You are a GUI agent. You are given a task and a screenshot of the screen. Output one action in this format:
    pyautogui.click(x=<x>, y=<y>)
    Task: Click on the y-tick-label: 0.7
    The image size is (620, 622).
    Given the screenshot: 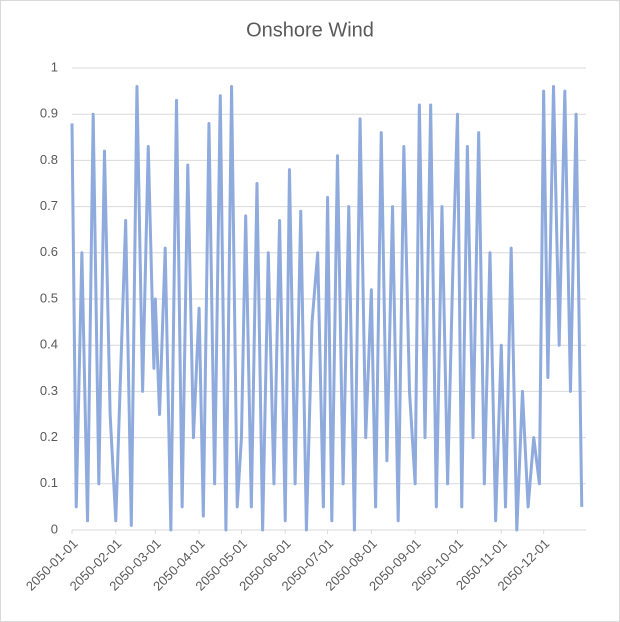 What is the action you would take?
    pyautogui.click(x=49, y=205)
    